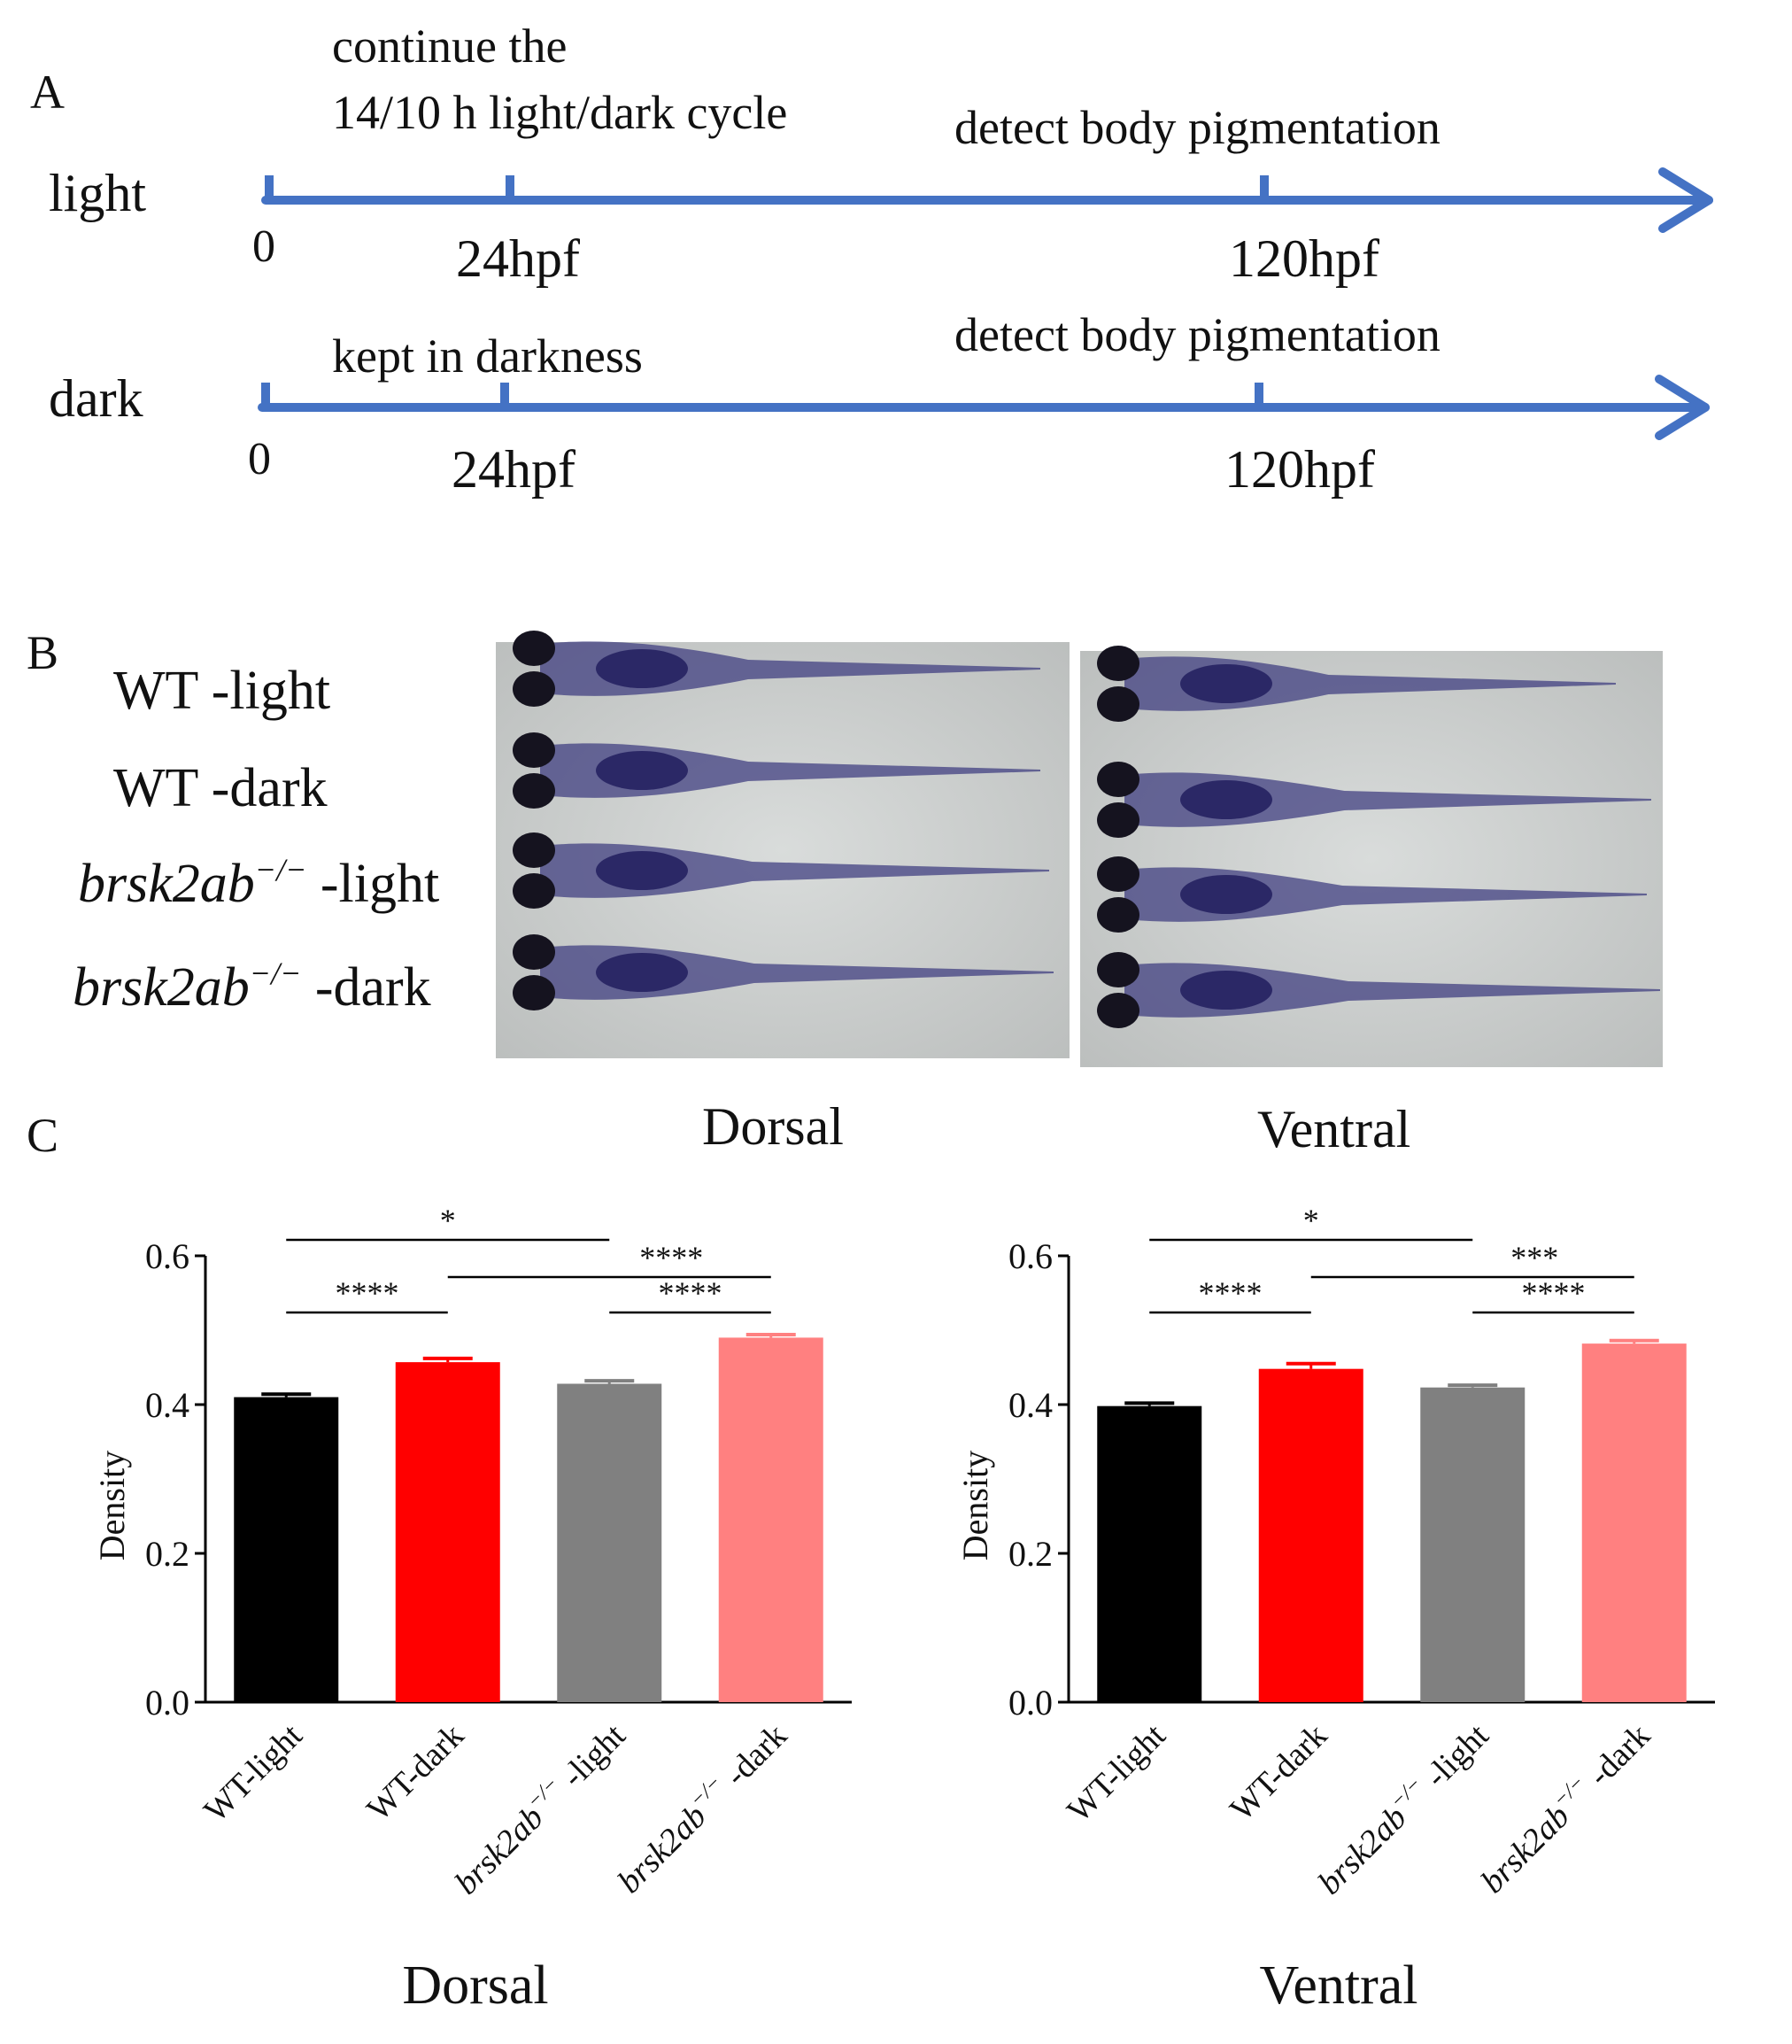 This screenshot has height=2044, width=1792. Describe the element at coordinates (252, 987) in the screenshot. I see `row-label-brsk2ab-dark: brsk2ab−/− -dark` at that location.